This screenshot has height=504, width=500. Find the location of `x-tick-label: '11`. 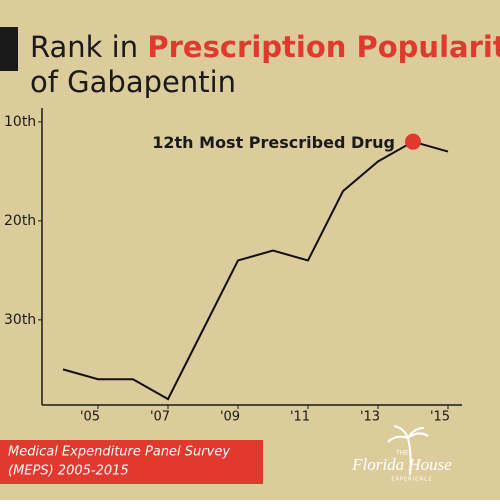

x-tick-label: '11 is located at coordinates (300, 417).